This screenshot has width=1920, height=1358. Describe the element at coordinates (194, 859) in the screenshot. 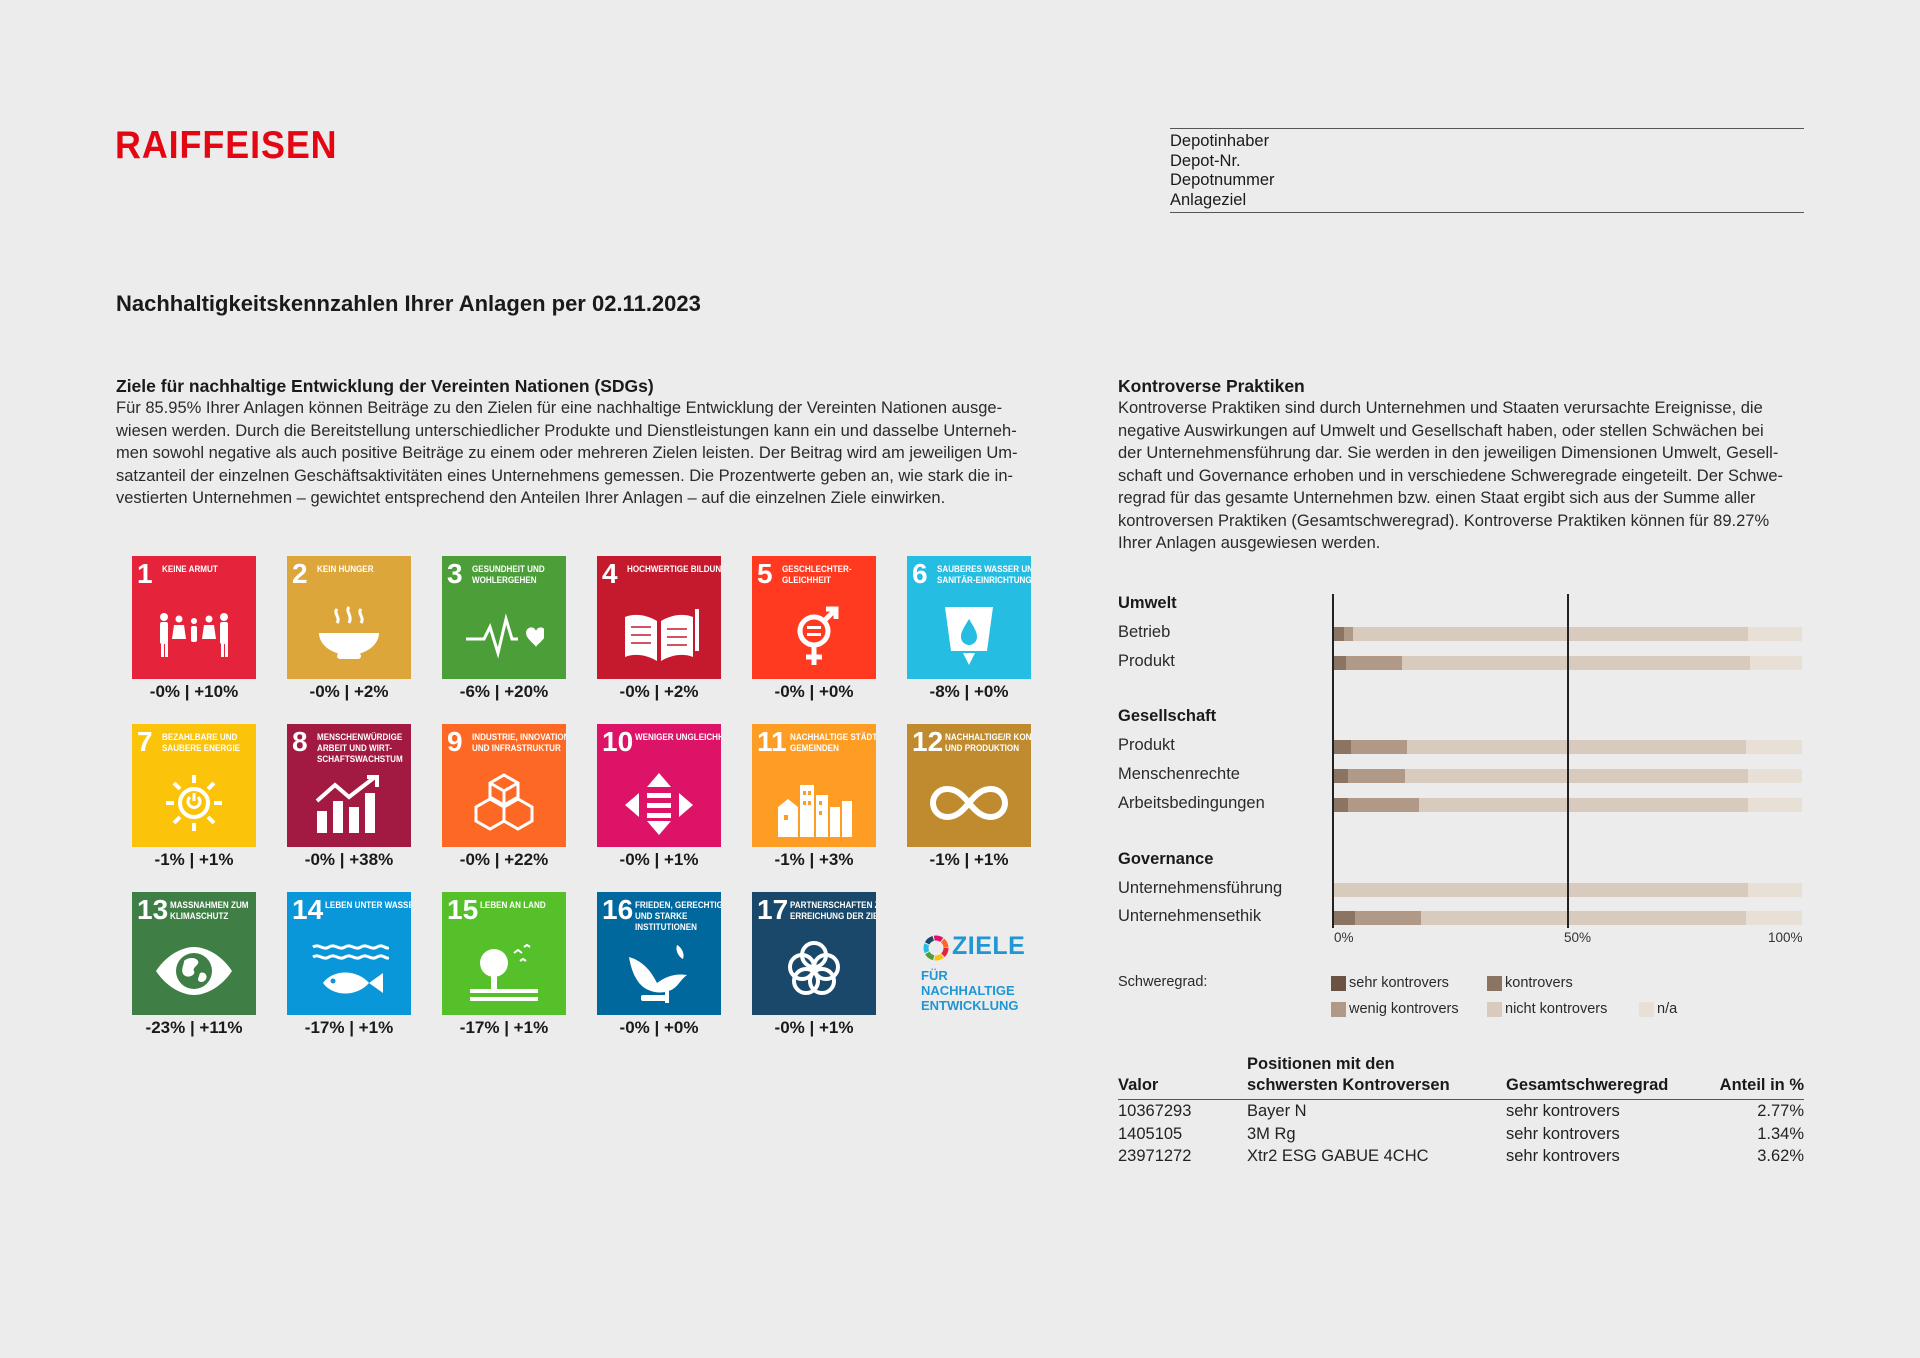

I see `sdg-contribution-value: -1% | +1%` at that location.